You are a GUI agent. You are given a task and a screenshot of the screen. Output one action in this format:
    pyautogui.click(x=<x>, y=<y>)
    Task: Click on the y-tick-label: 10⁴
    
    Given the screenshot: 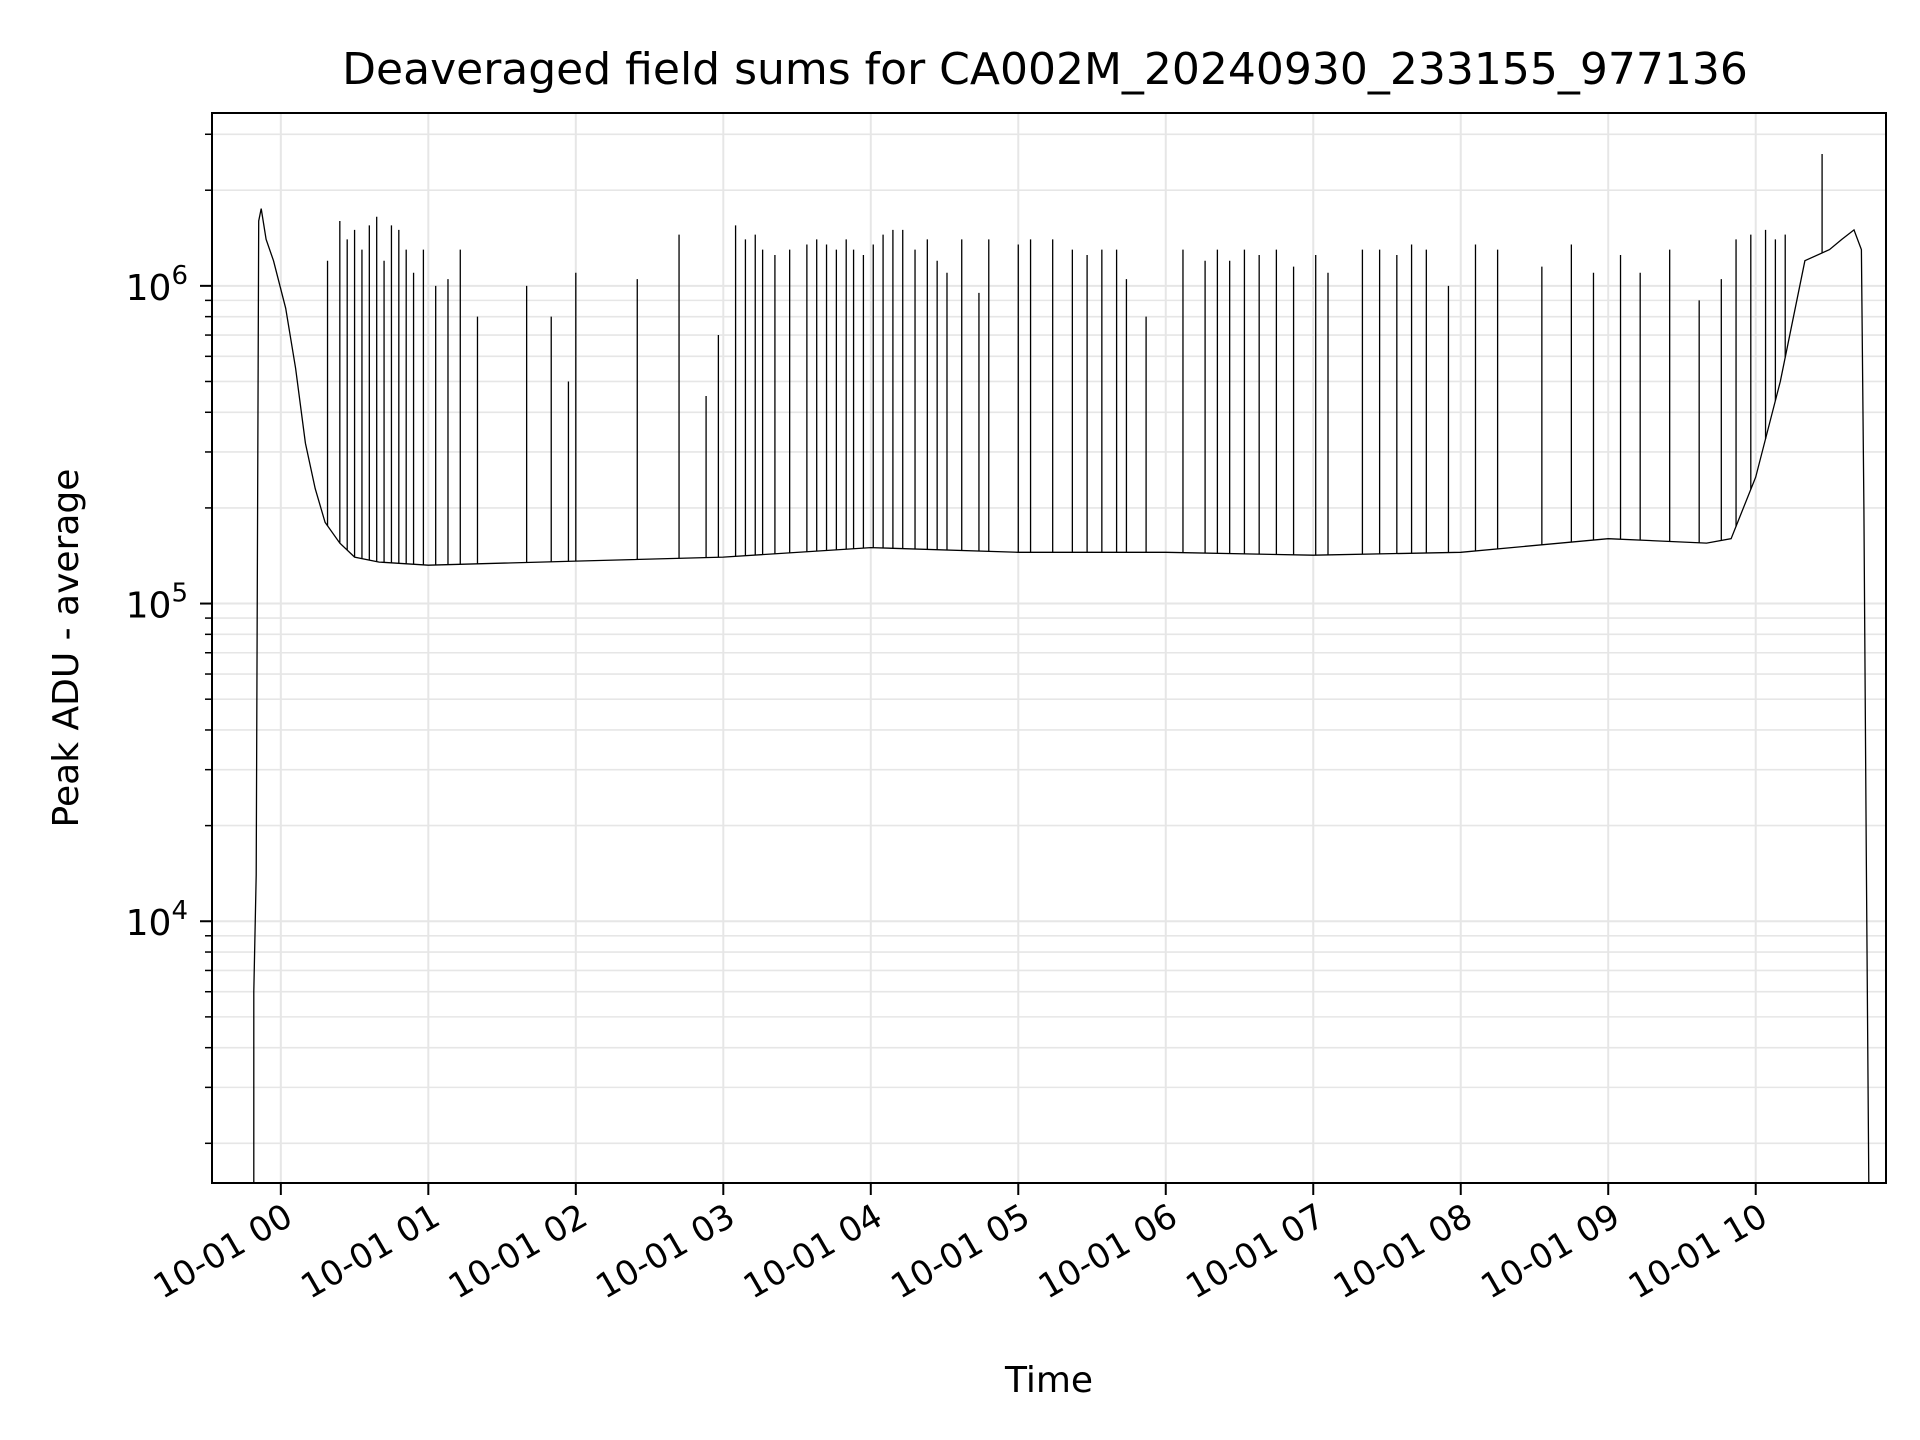 What is the action you would take?
    pyautogui.click(x=157, y=920)
    